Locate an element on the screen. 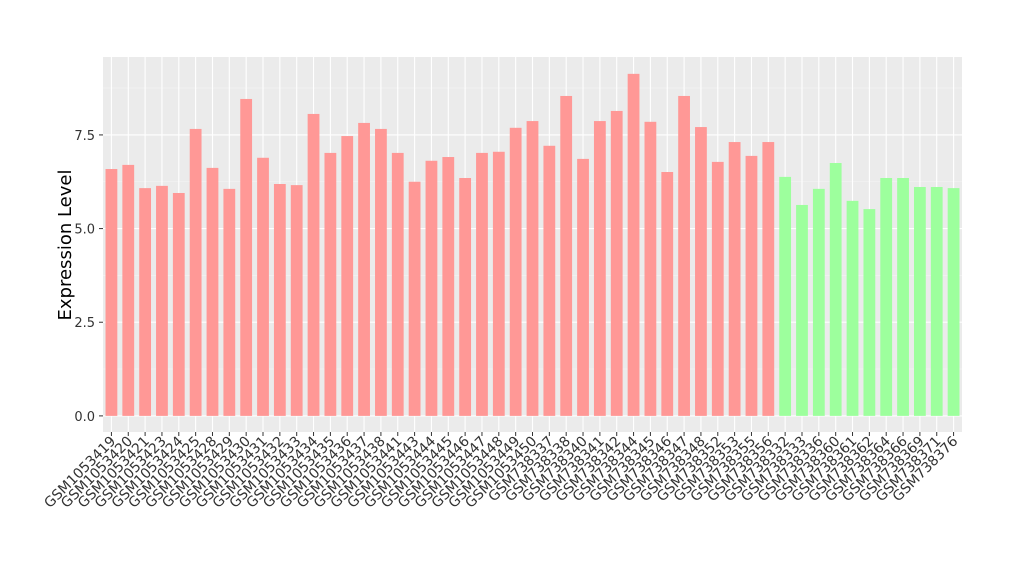 This screenshot has width=1020, height=580. y-tick-label: 0.0 is located at coordinates (84, 417).